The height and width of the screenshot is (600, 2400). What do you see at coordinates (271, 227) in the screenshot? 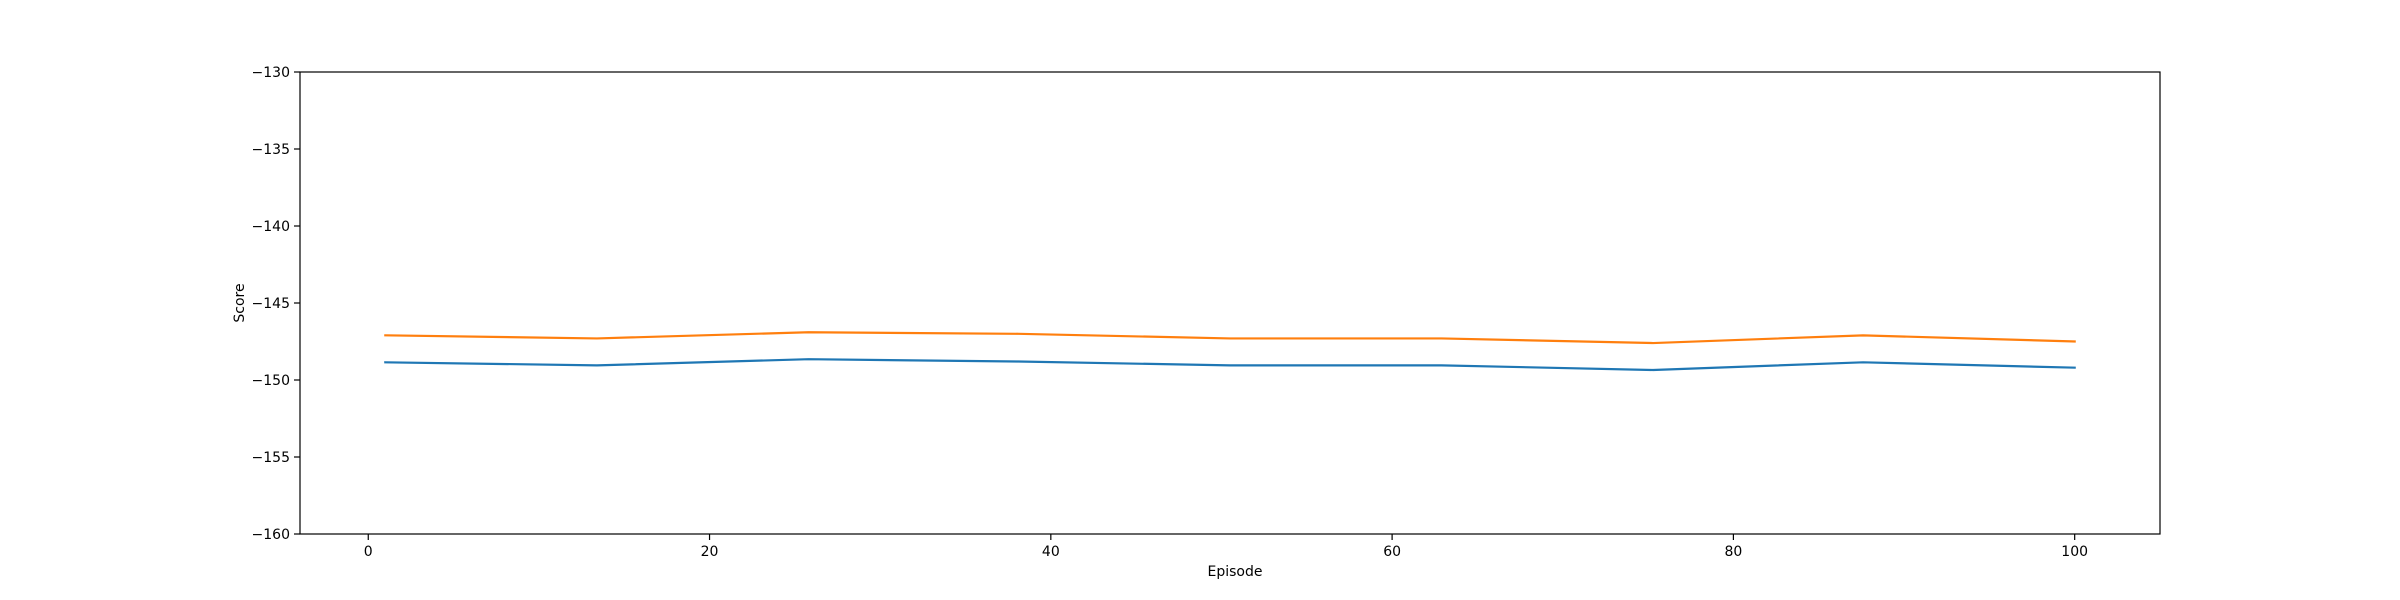
I see `y-tick-label: −140` at bounding box center [271, 227].